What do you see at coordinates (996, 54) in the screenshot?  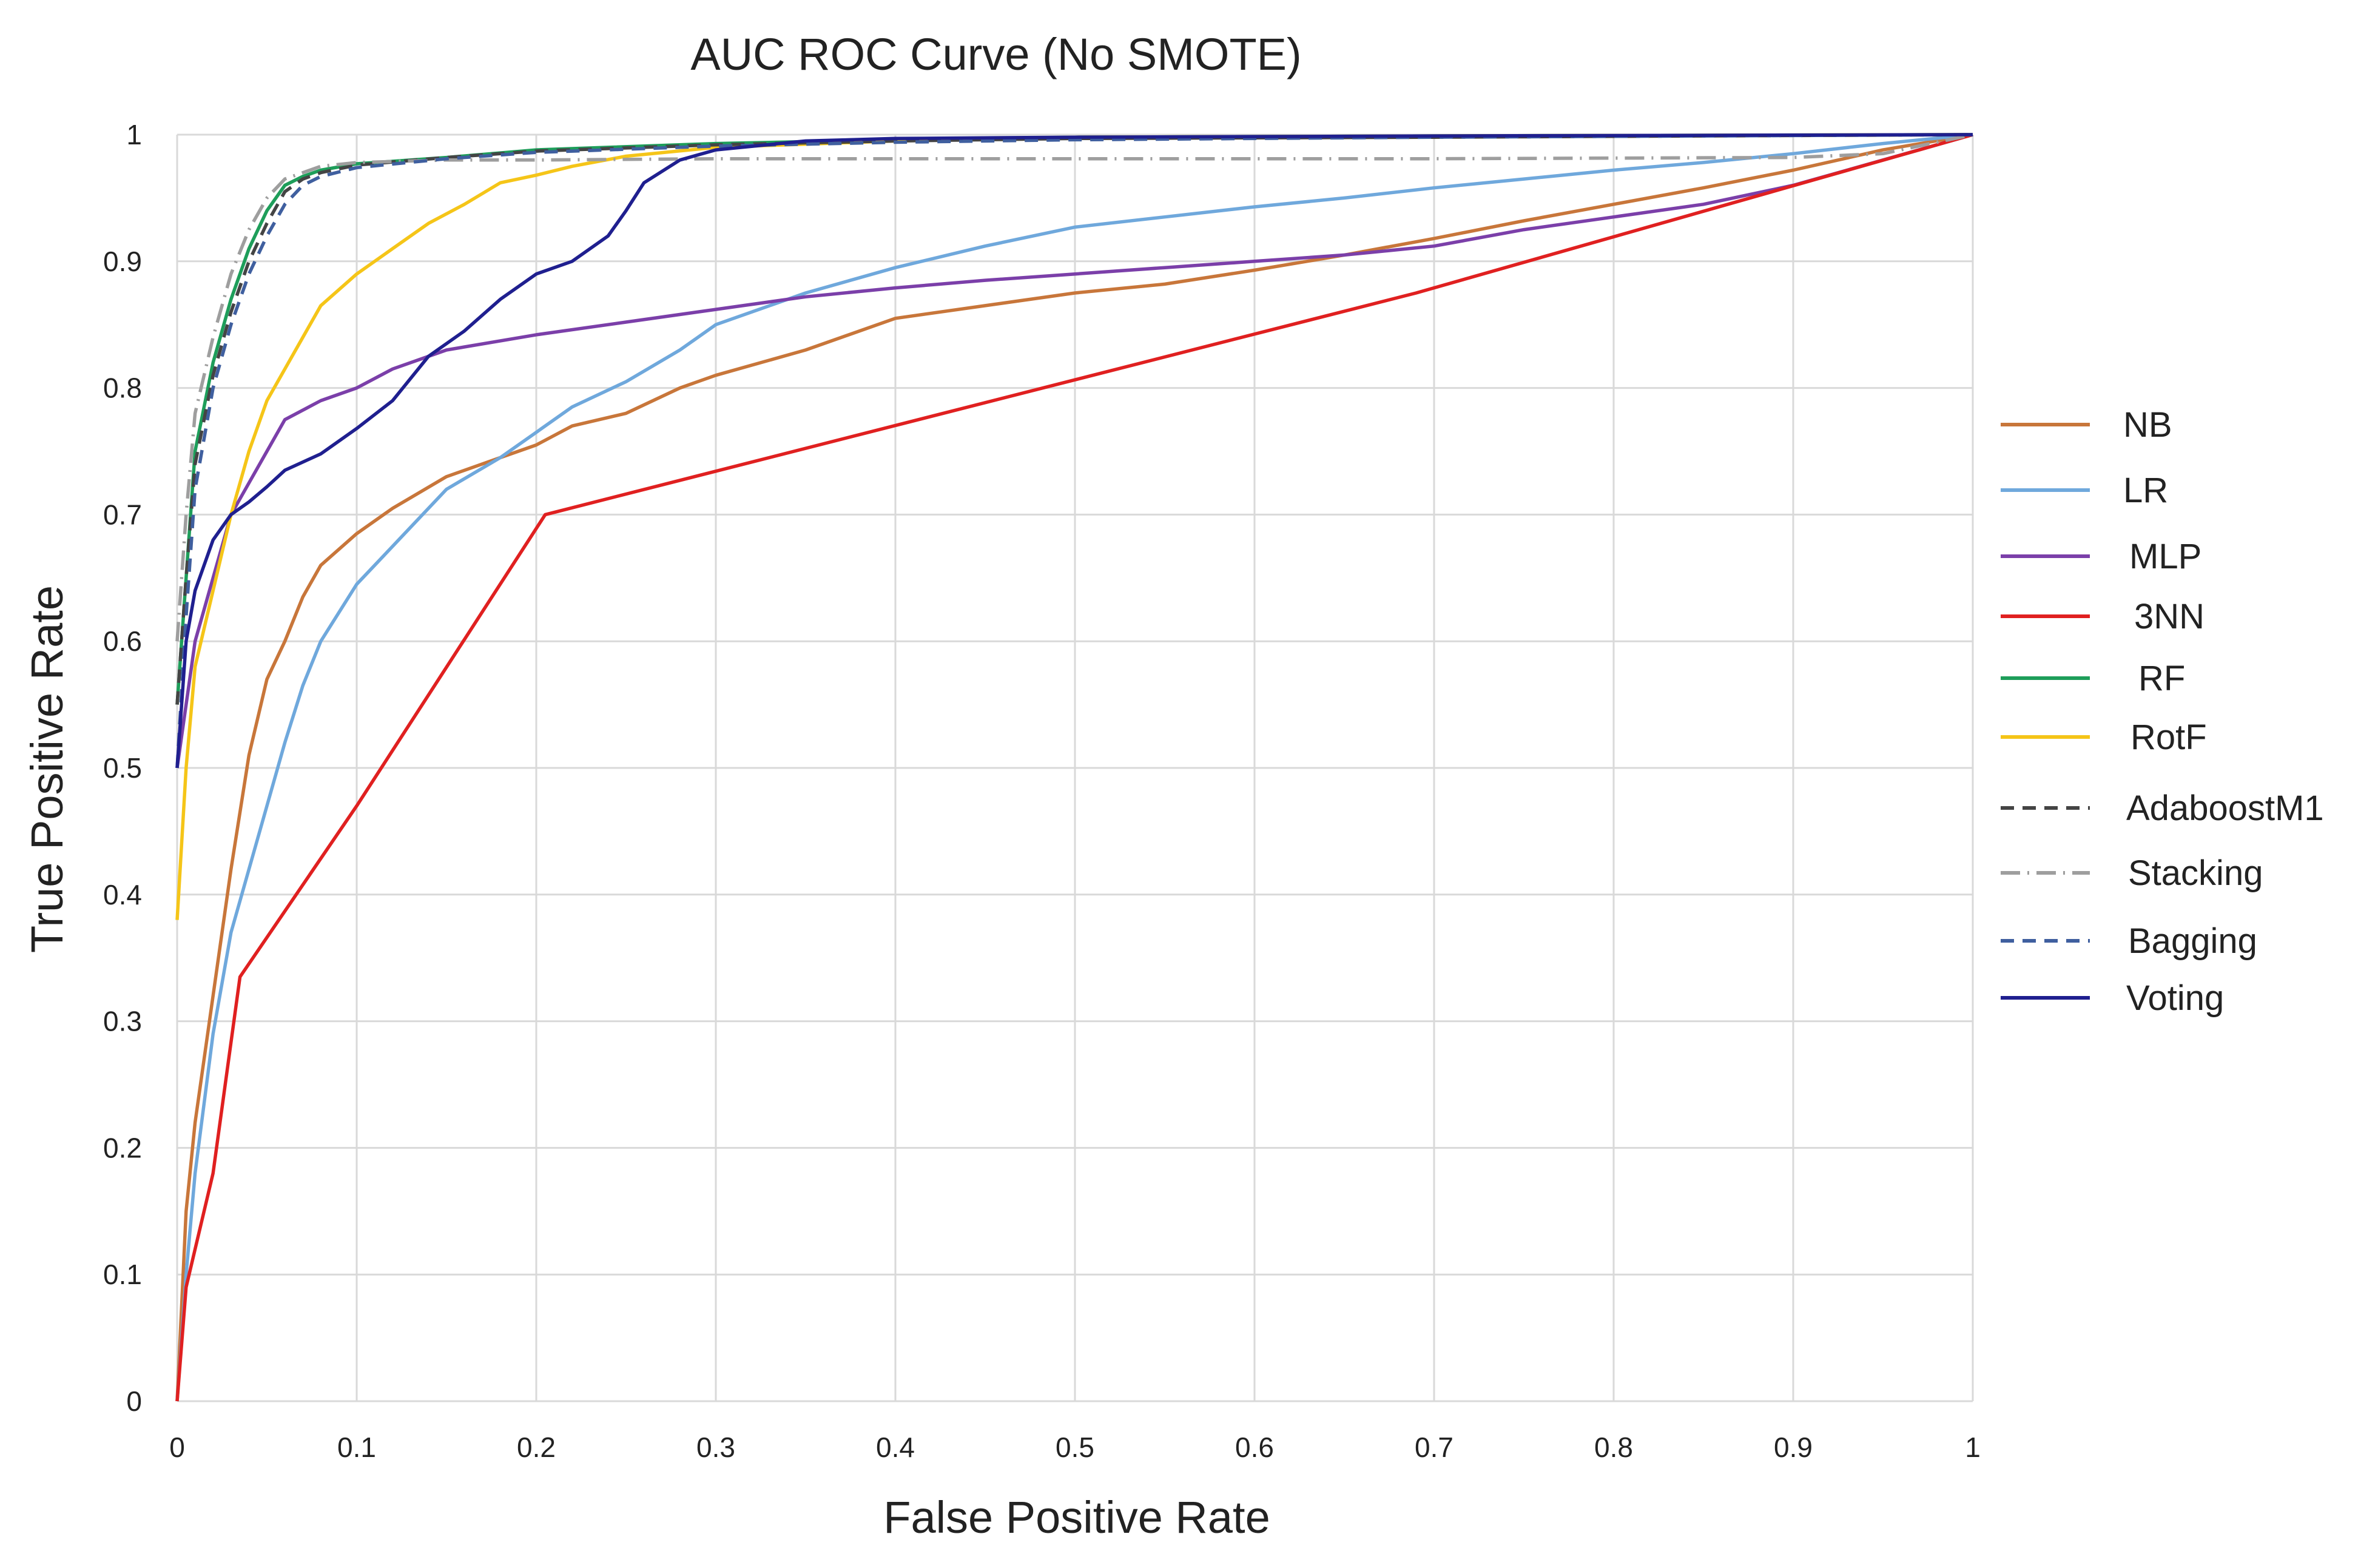 I see `chart-title: AUC ROC Curve (No SMOTE)` at bounding box center [996, 54].